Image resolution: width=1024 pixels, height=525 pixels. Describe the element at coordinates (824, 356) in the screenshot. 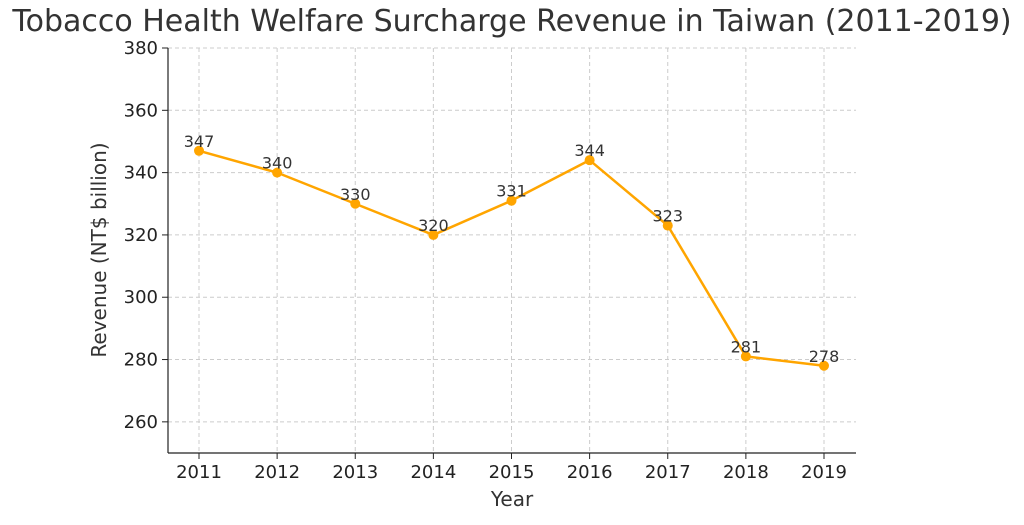

I see `data-label: 278` at that location.